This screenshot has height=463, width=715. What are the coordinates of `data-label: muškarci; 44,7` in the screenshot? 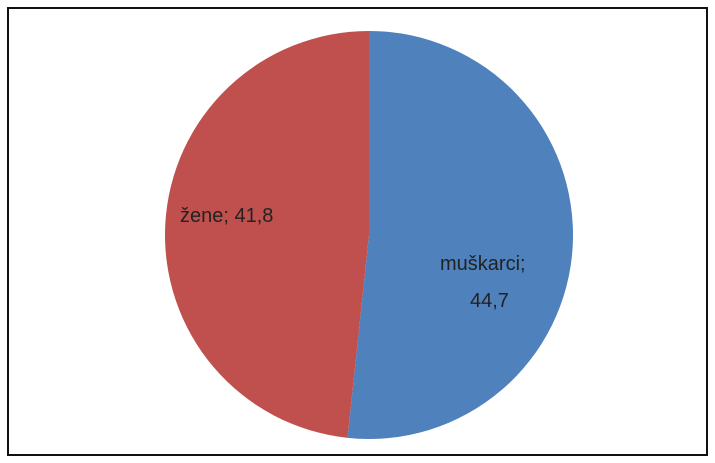 It's located at (485, 282).